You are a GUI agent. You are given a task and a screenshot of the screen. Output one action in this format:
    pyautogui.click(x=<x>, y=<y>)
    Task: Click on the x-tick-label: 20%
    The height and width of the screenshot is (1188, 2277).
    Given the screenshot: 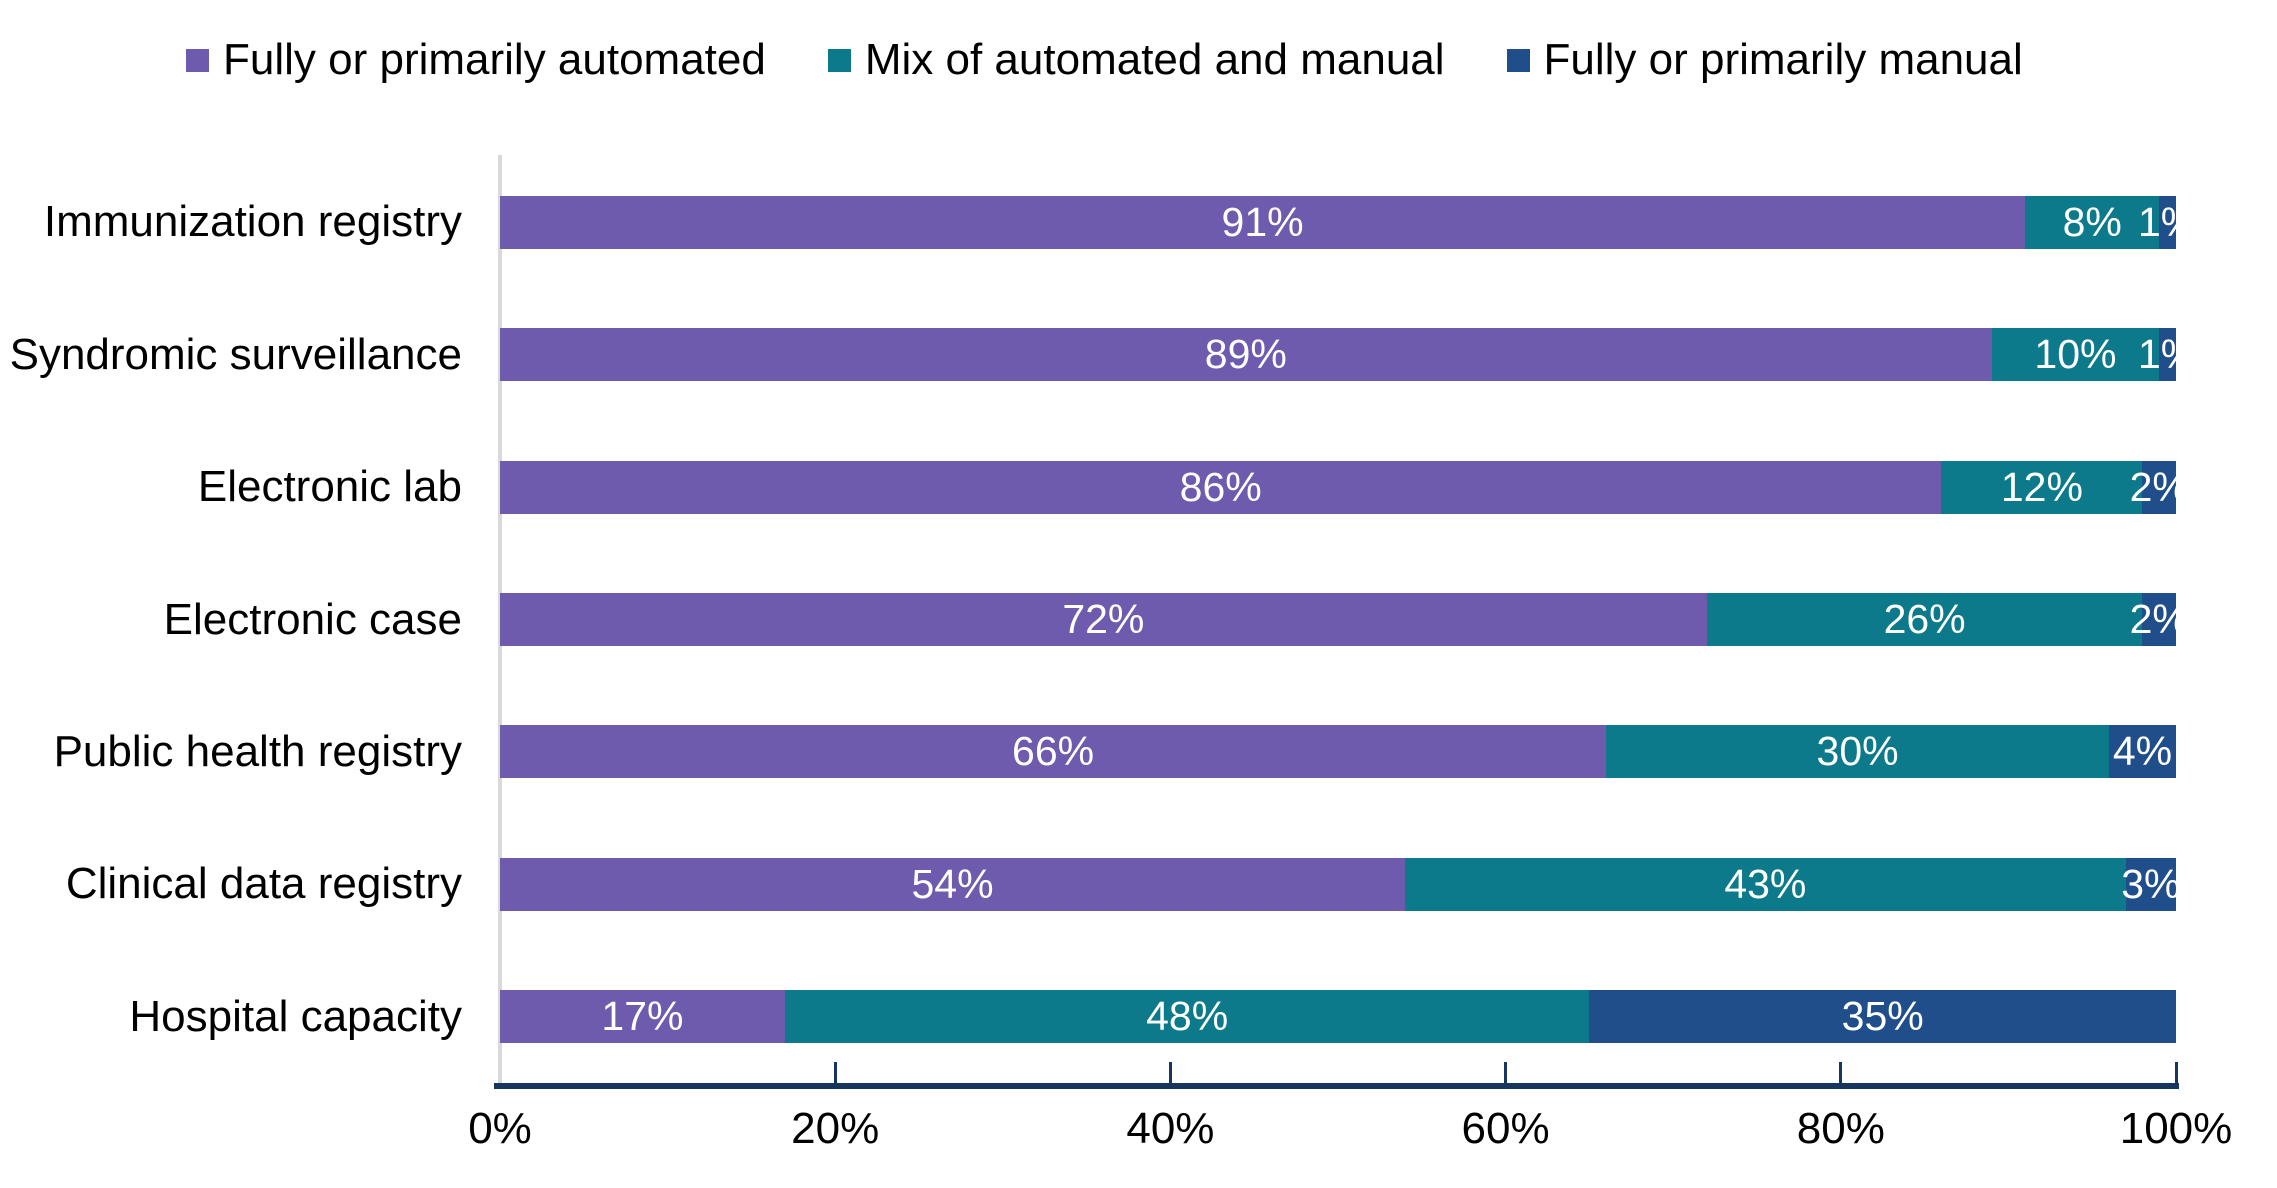 What is the action you would take?
    pyautogui.click(x=835, y=1128)
    